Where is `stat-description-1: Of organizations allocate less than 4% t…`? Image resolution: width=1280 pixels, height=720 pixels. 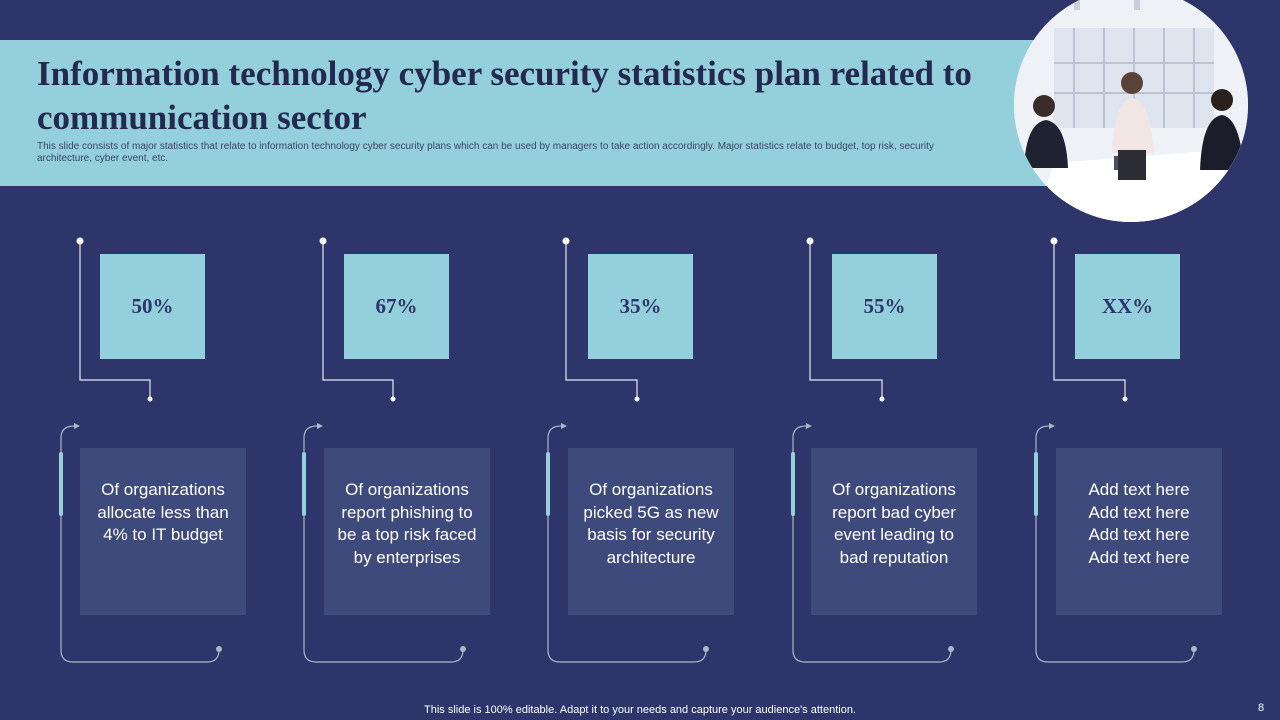 stat-description-1: Of organizations allocate less than 4% t… is located at coordinates (163, 531).